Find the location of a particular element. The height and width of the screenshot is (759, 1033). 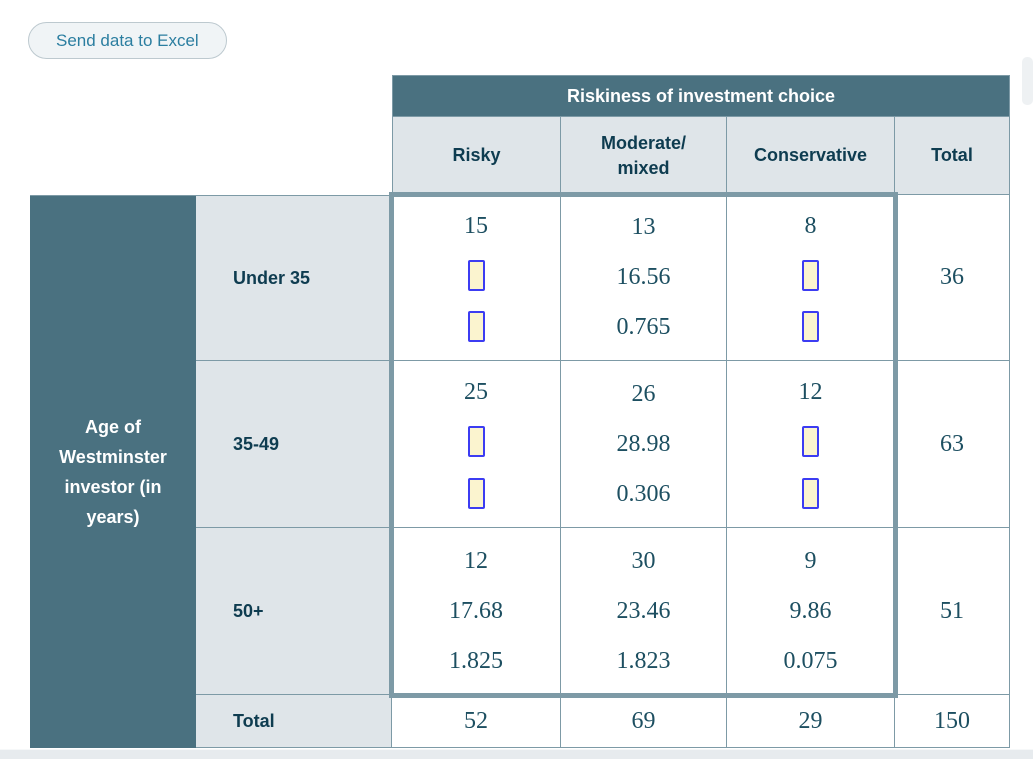

column-total-conservative: 29 is located at coordinates (811, 721).